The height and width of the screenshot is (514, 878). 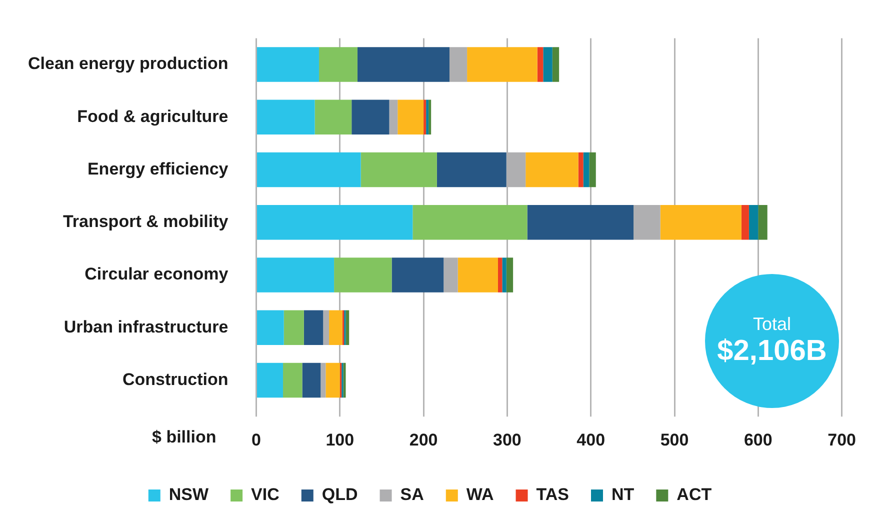 I want to click on annotation: Total, so click(x=772, y=324).